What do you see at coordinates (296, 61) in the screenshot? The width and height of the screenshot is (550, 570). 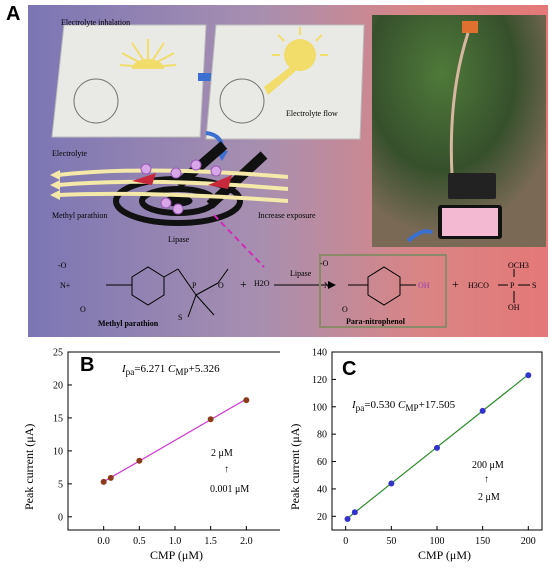 I see `sun-icon-right` at bounding box center [296, 61].